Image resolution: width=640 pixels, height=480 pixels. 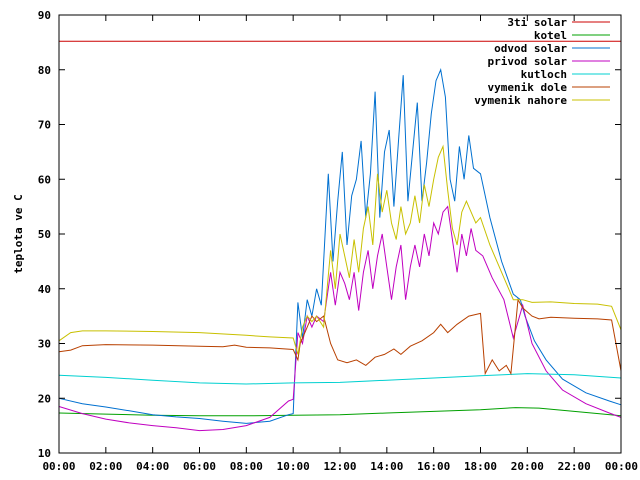 What do you see at coordinates (246, 466) in the screenshot?
I see `x-tick-label-4: 08:00` at bounding box center [246, 466].